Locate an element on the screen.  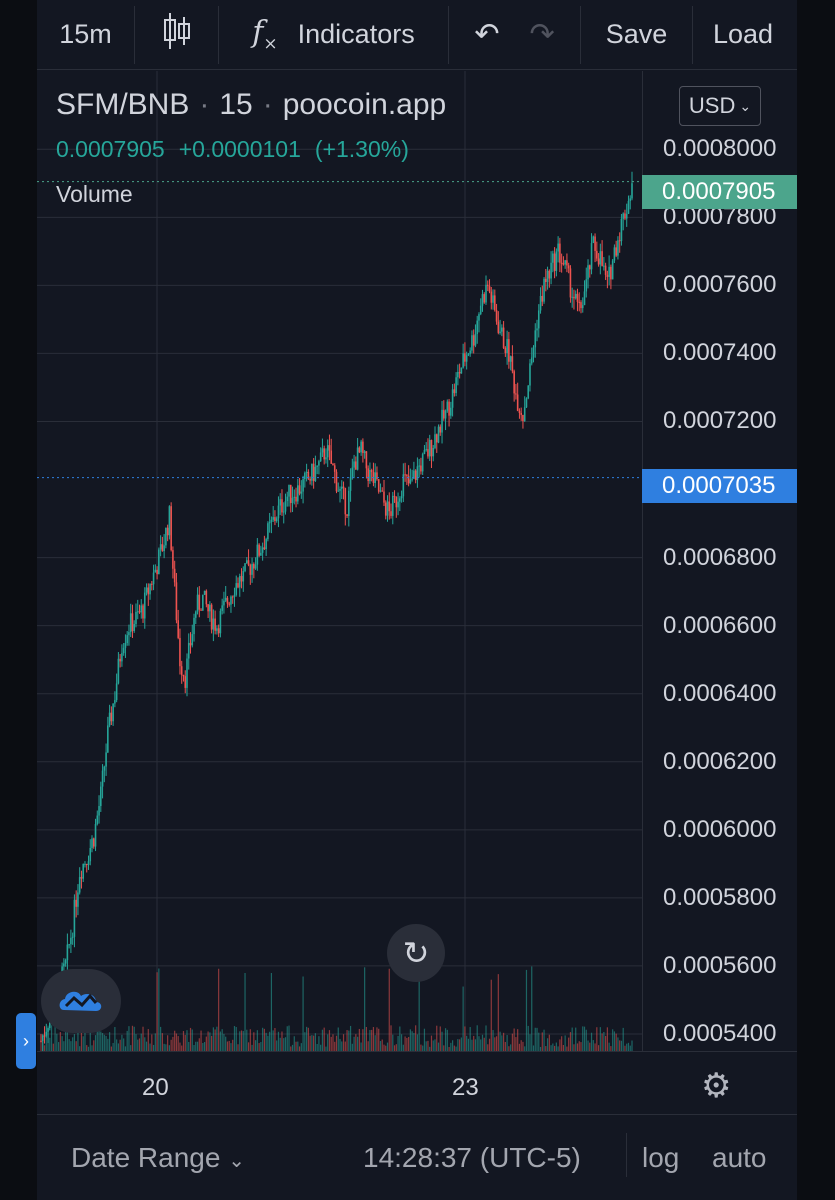
redo-icon: ↷ is located at coordinates (542, 34).